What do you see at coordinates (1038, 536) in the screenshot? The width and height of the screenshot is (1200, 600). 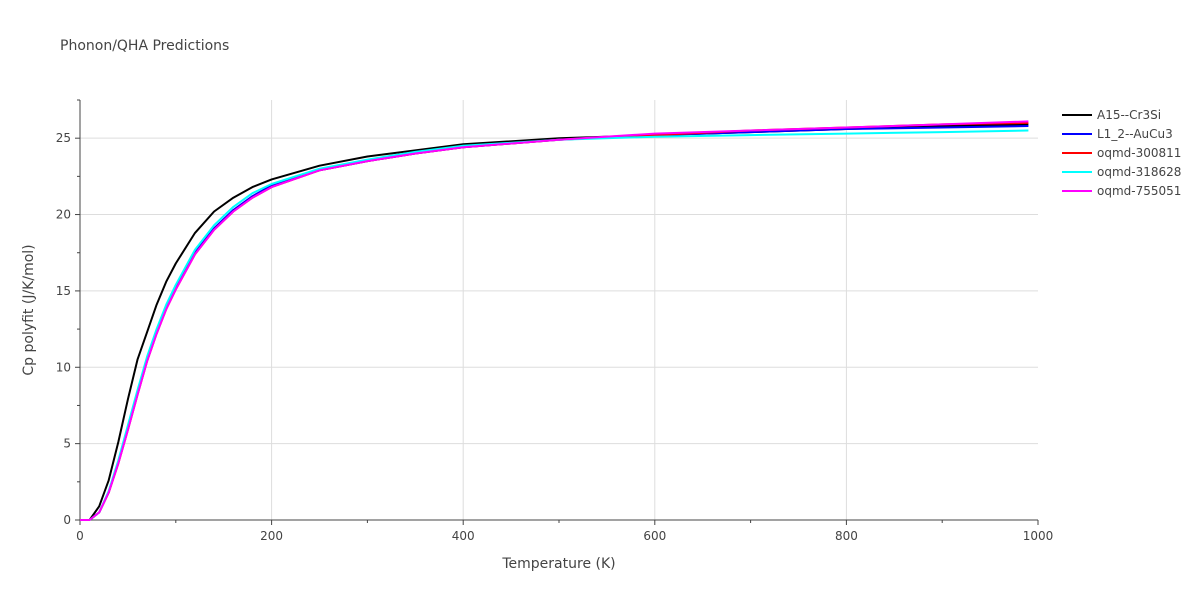 I see `x-tick-label: 1000` at bounding box center [1038, 536].